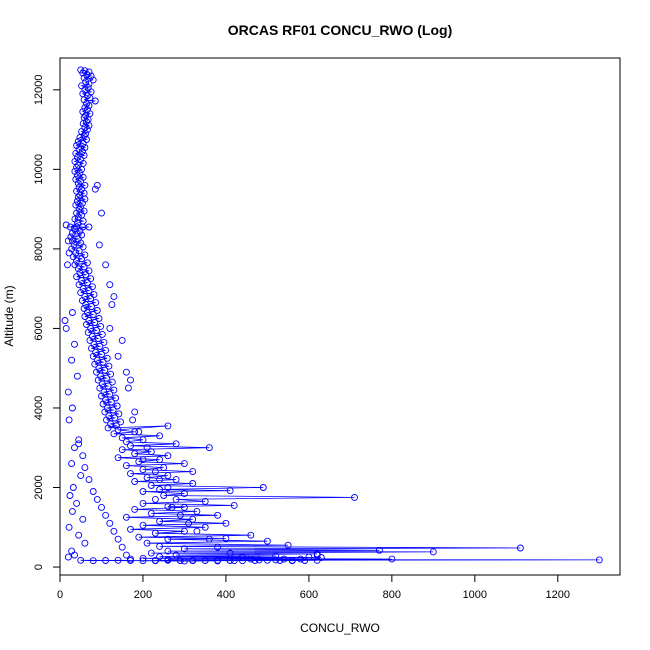  I want to click on x-tick-label: 1000, so click(475, 595).